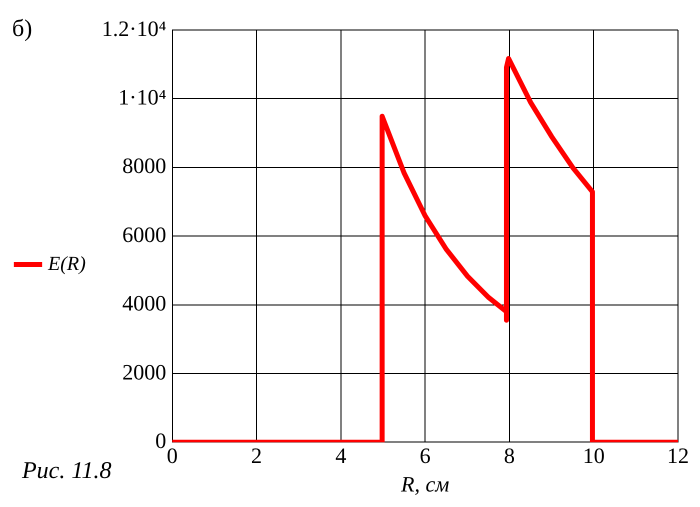 The height and width of the screenshot is (507, 700). Describe the element at coordinates (593, 455) in the screenshot. I see `x-tick-label: 10` at that location.